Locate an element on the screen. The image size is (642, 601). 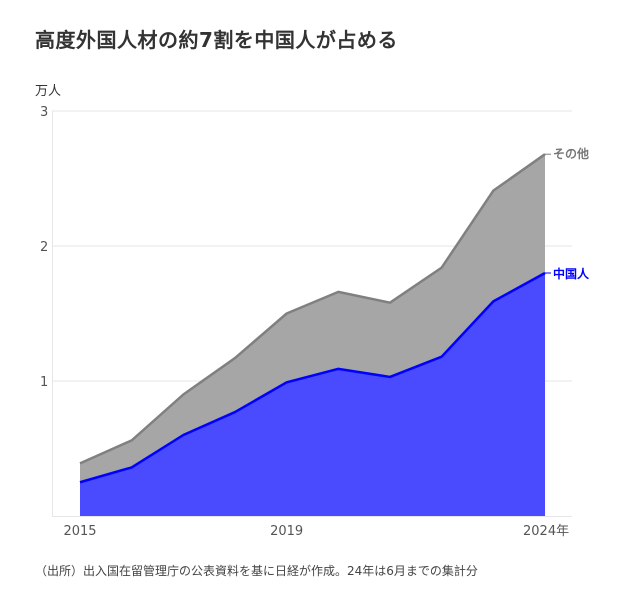
y-axis-unit: 万人 is located at coordinates (48, 91).